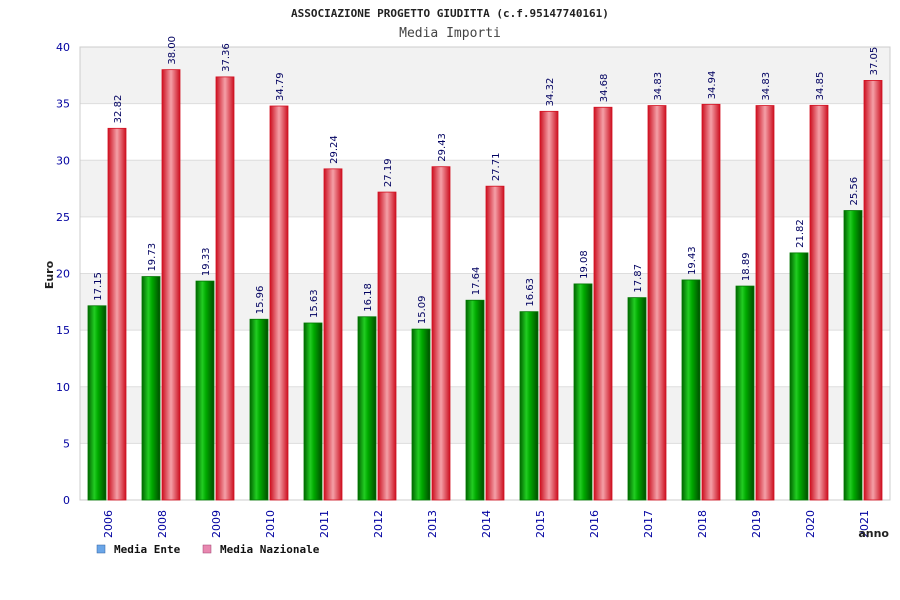  Describe the element at coordinates (584, 264) in the screenshot. I see `bar-value-label: 19.08` at that location.